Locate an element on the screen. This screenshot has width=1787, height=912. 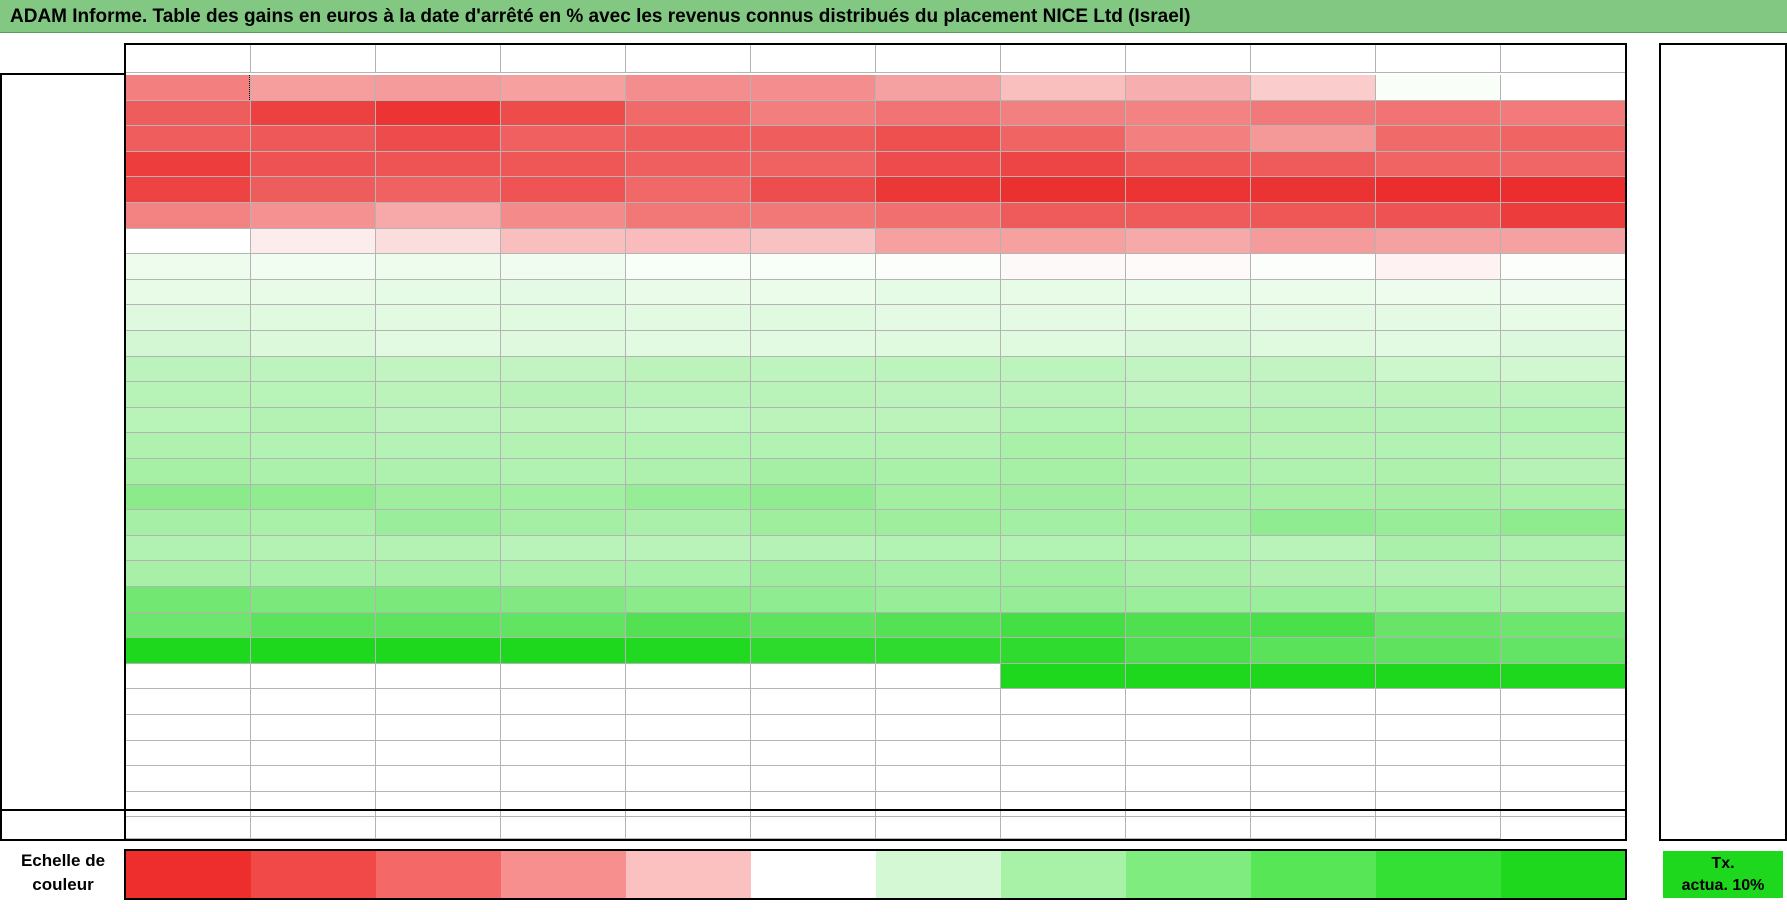
color-scale-label-line2: couleur is located at coordinates (63, 884).